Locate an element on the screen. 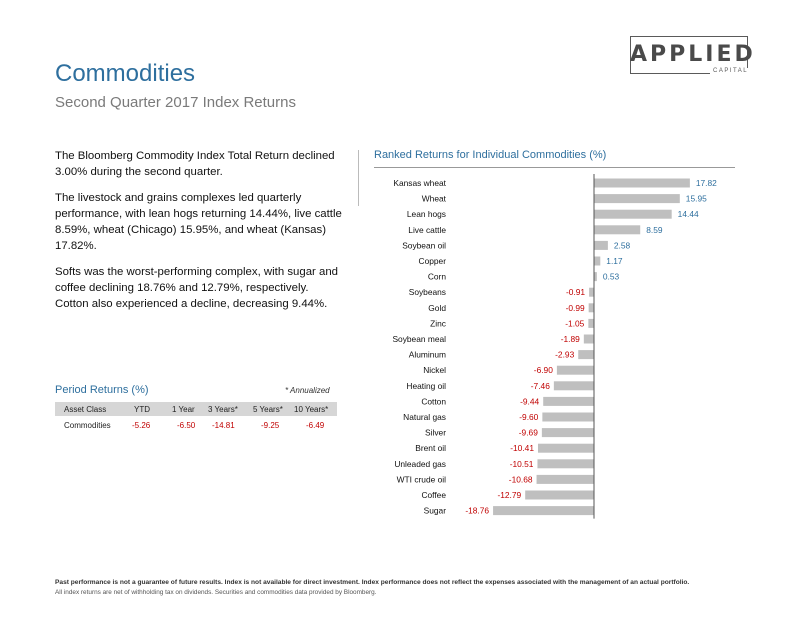 Image resolution: width=800 pixels, height=618 pixels. category-label: Natural gas is located at coordinates (424, 417).